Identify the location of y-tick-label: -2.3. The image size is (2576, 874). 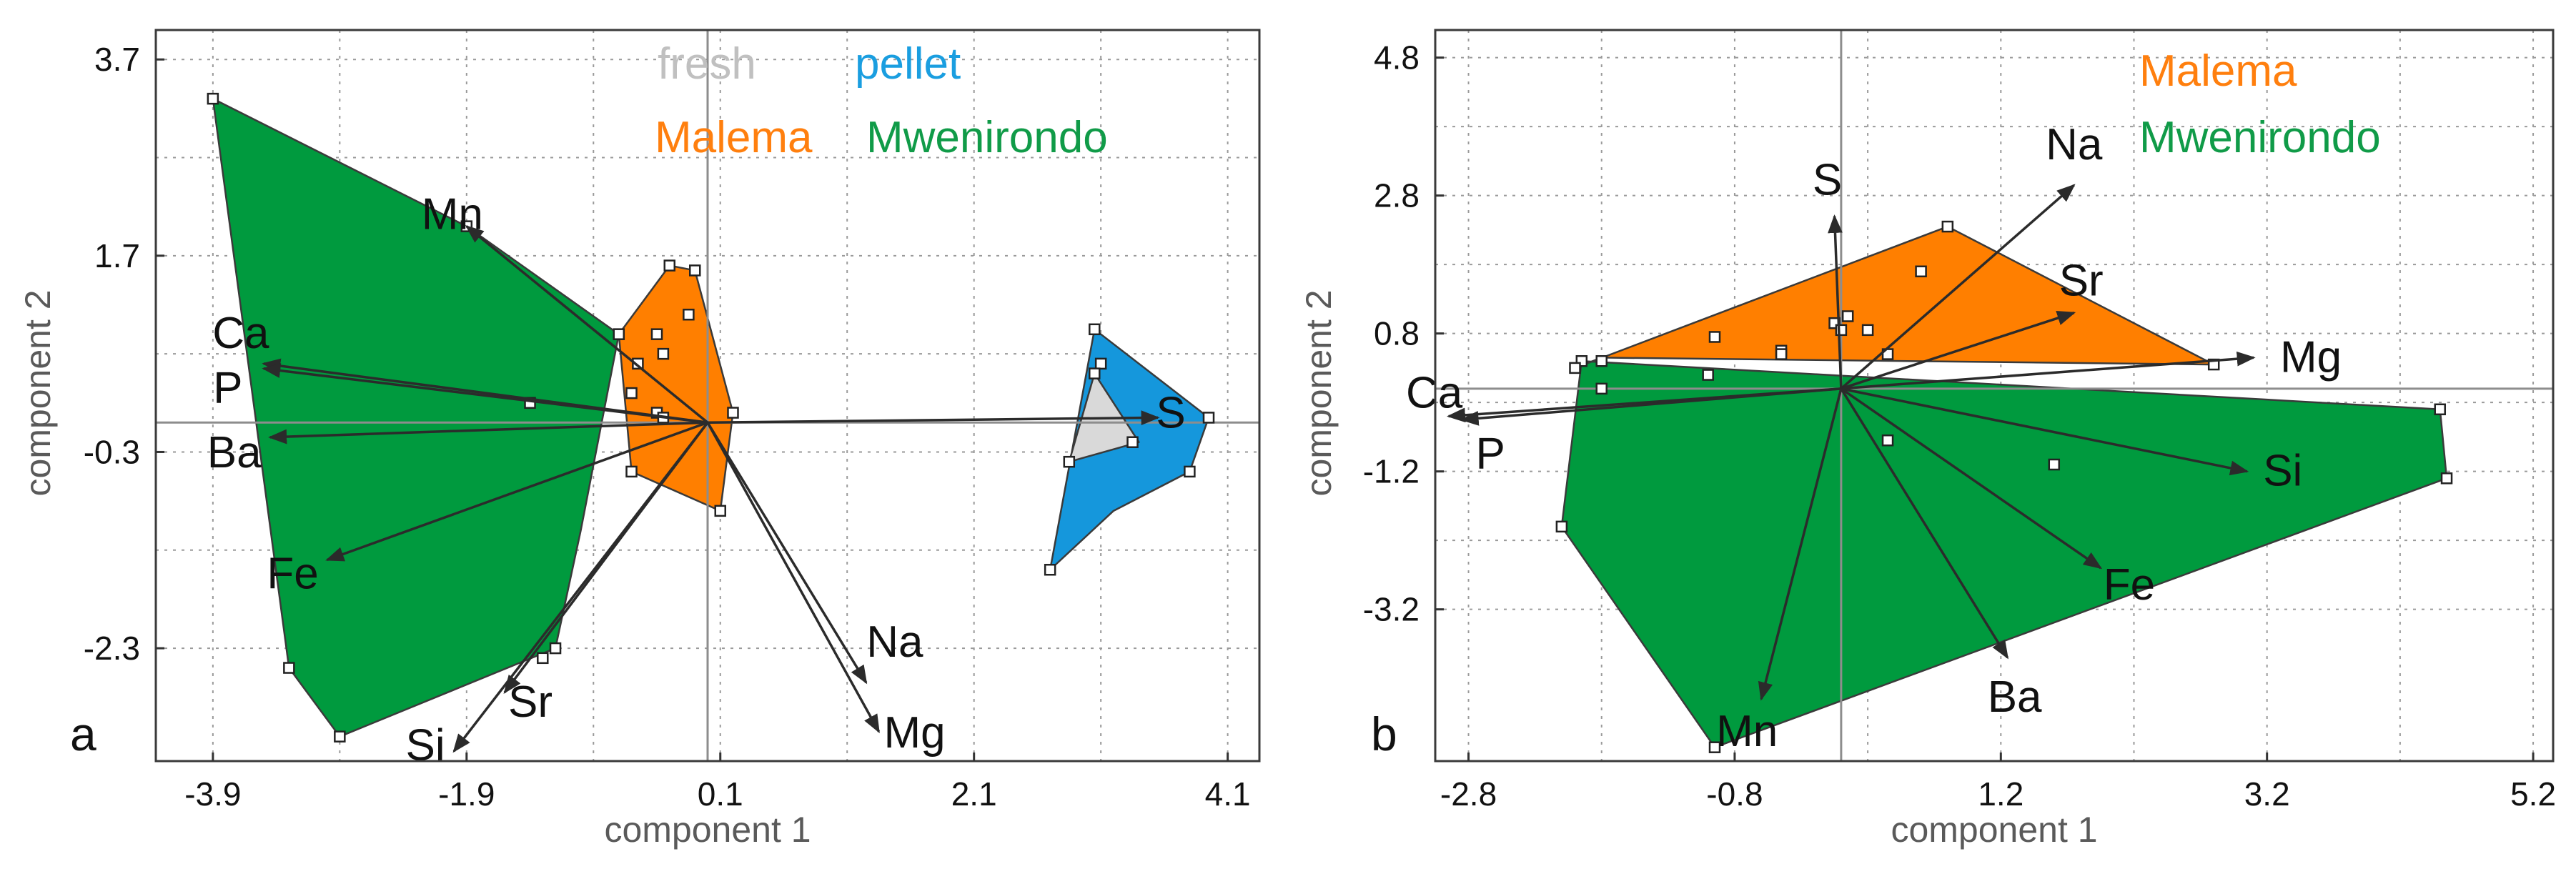
(112, 648).